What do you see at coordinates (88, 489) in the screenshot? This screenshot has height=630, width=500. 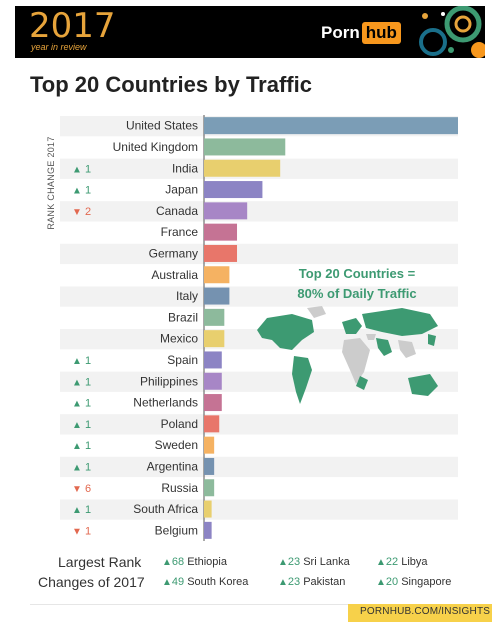 I see `rank-change-value: 6` at bounding box center [88, 489].